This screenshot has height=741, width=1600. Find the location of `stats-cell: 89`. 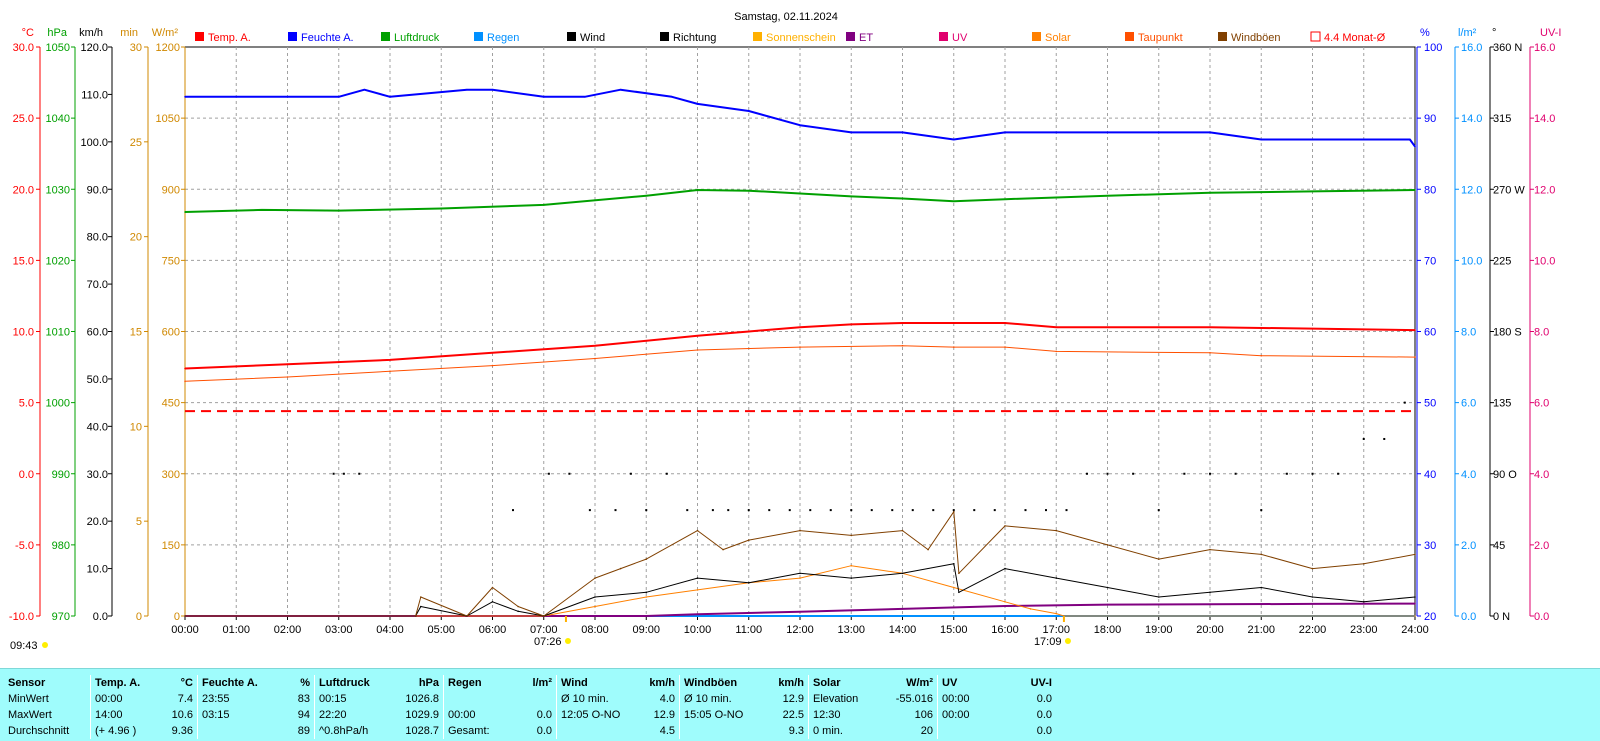

stats-cell: 89 is located at coordinates (303, 731).